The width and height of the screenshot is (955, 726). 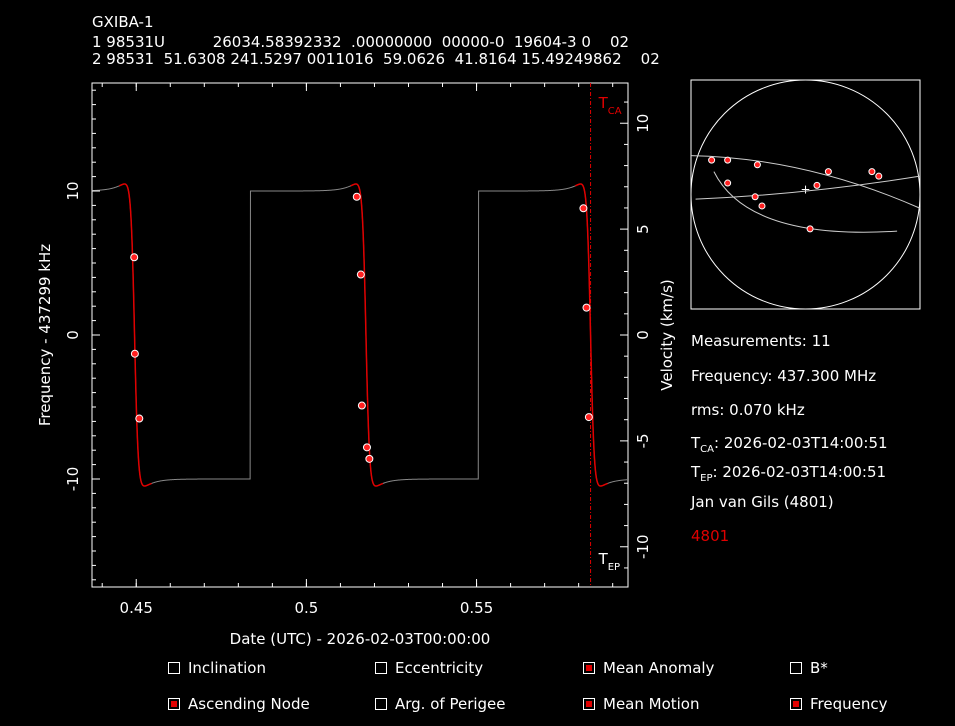 I want to click on x-tick-label: 0.55, so click(x=476, y=608).